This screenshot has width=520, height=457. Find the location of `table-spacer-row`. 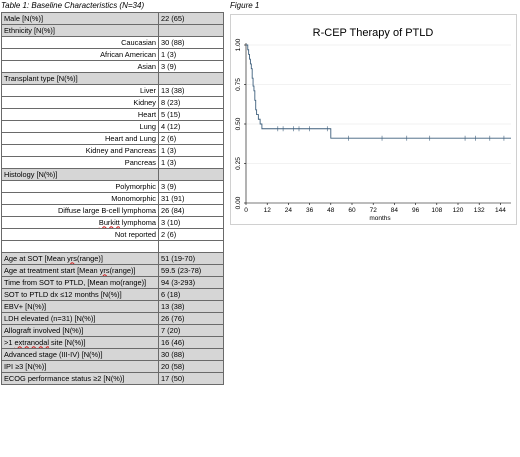

table-spacer-row is located at coordinates (112, 246).